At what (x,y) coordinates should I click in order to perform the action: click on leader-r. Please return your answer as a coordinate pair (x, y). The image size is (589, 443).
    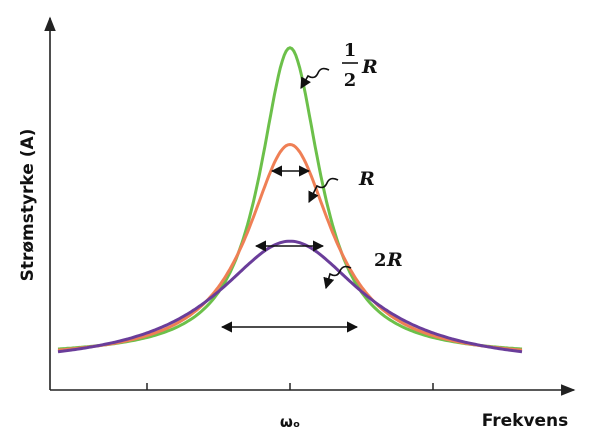
    Looking at the image, I should click on (323, 190).